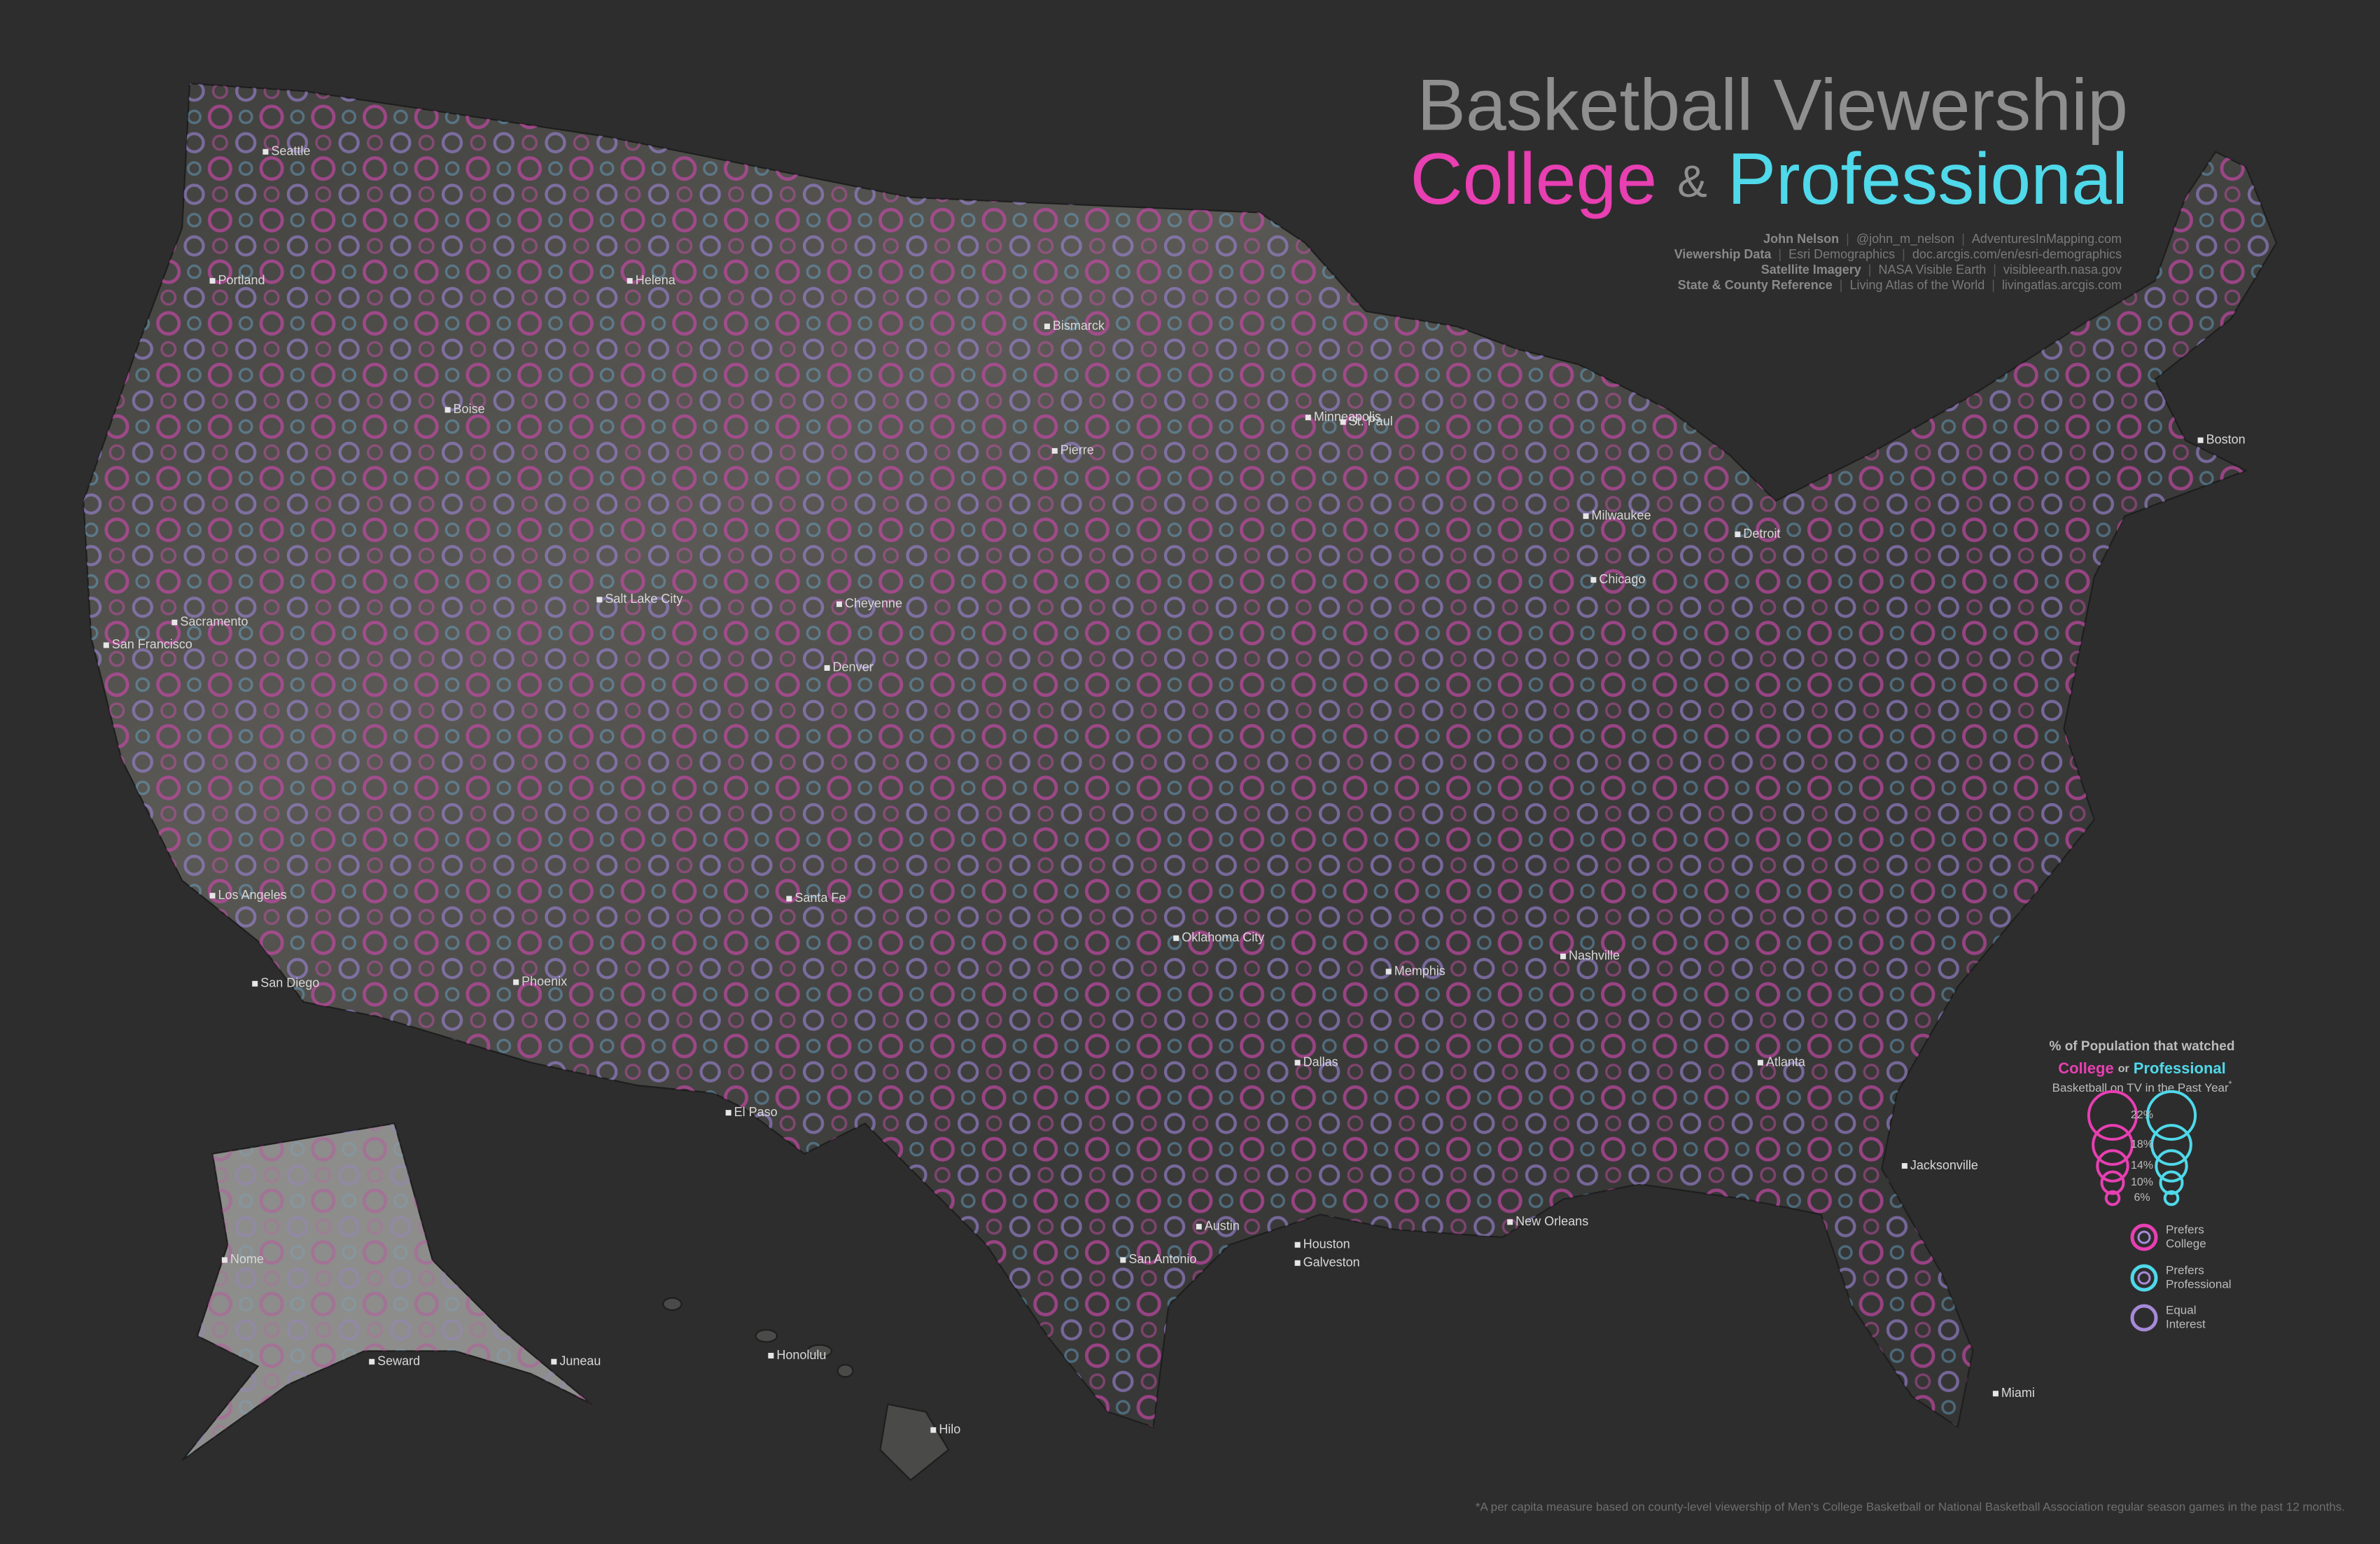 This screenshot has height=1544, width=2380. I want to click on legend-size-label: 6%, so click(2142, 1198).